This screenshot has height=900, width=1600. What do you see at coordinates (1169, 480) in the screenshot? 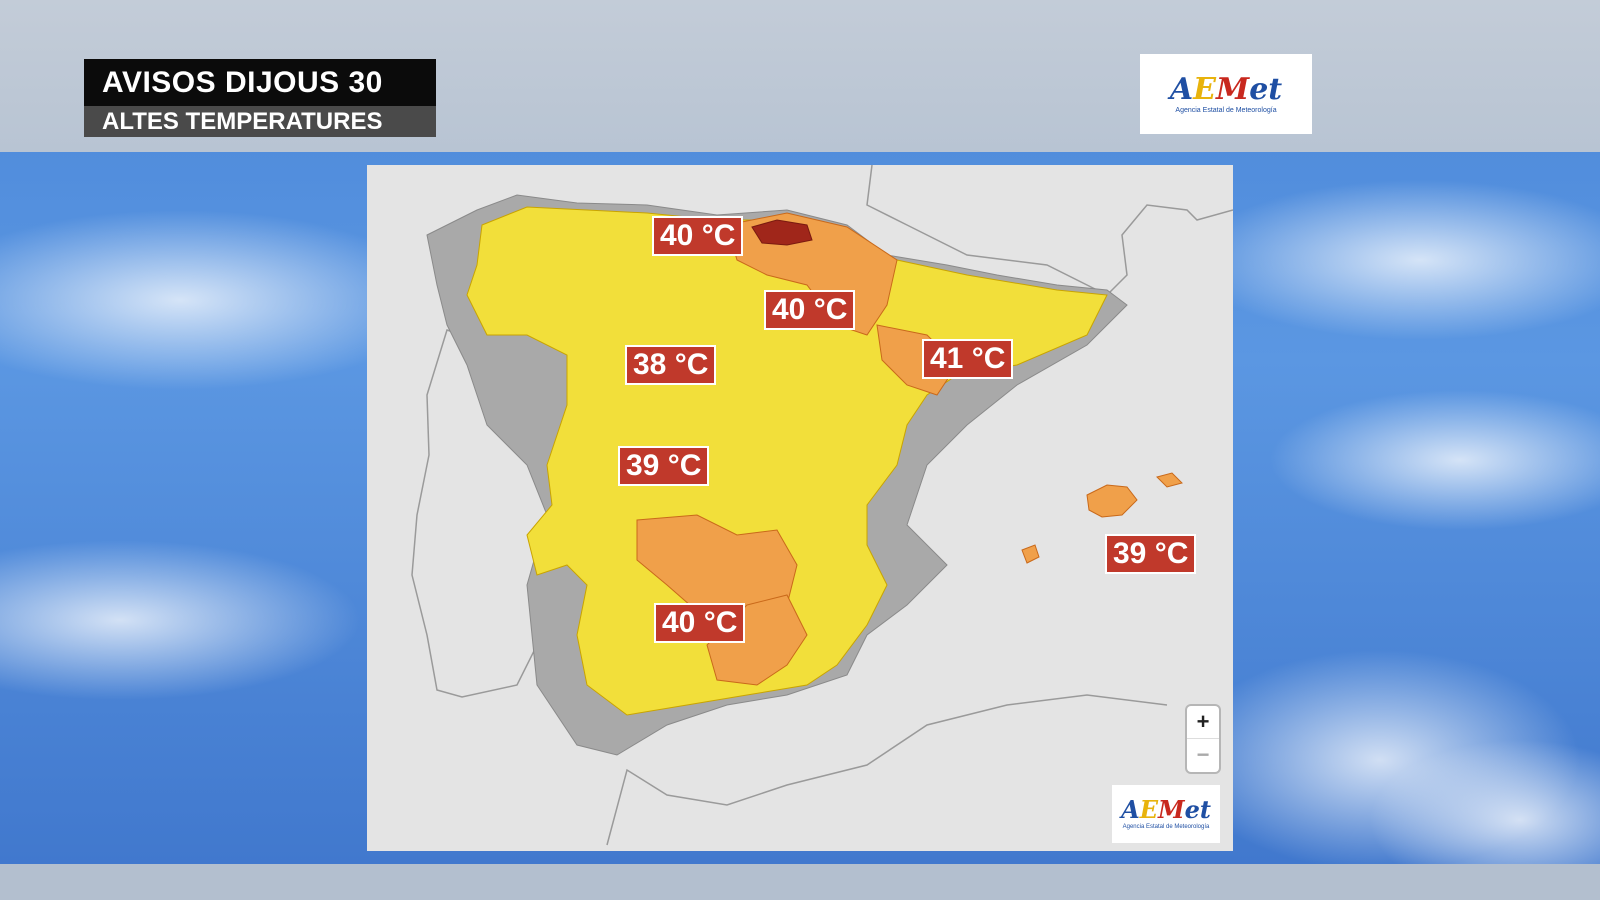
I see `menorca` at bounding box center [1169, 480].